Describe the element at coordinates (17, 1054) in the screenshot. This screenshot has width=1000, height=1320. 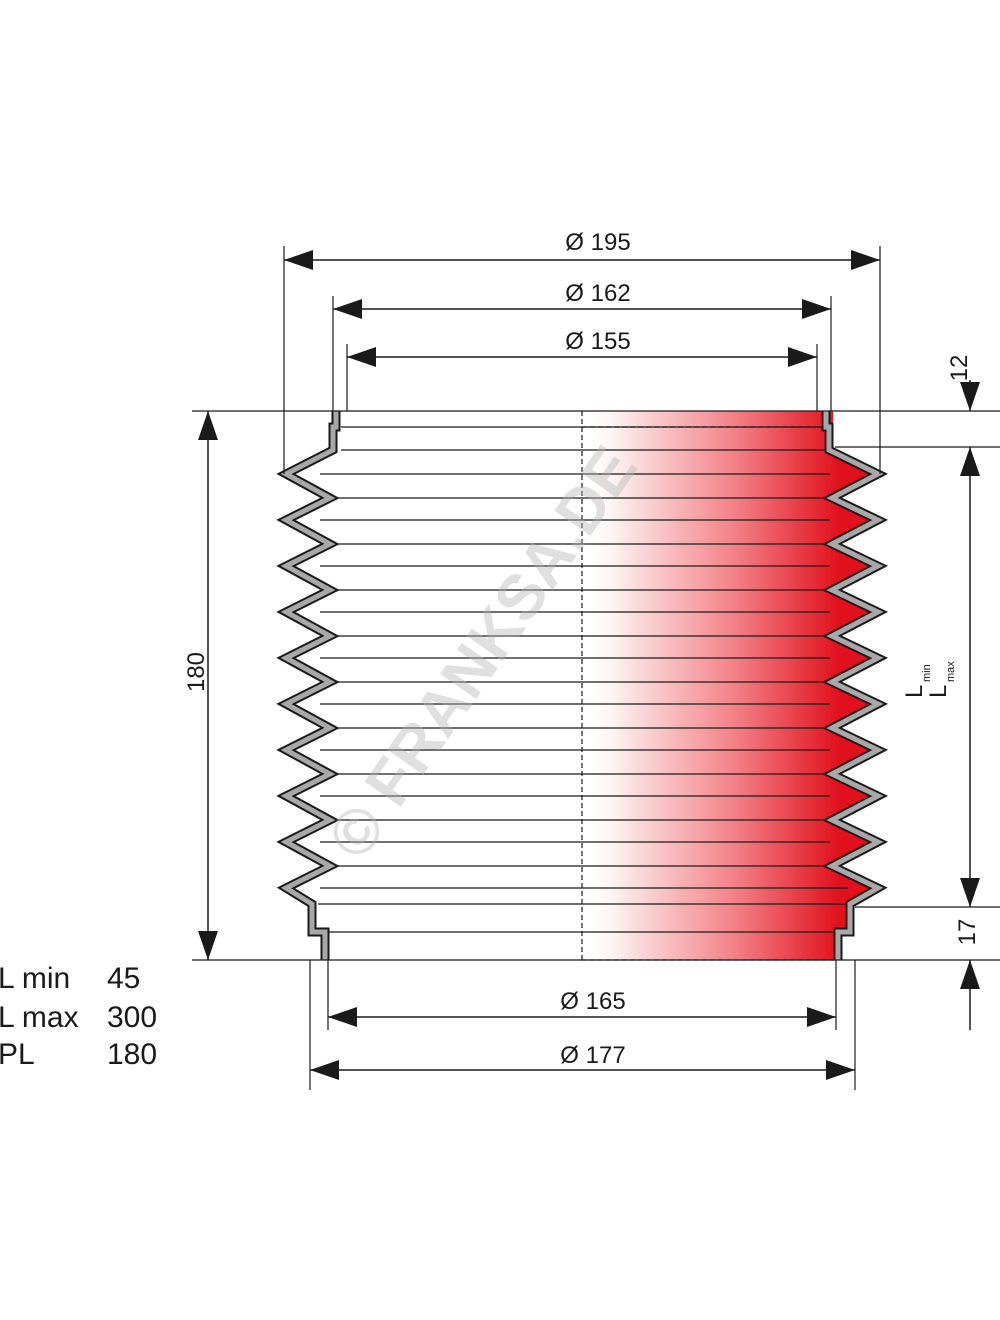
I see `spec-label-pl: PL` at that location.